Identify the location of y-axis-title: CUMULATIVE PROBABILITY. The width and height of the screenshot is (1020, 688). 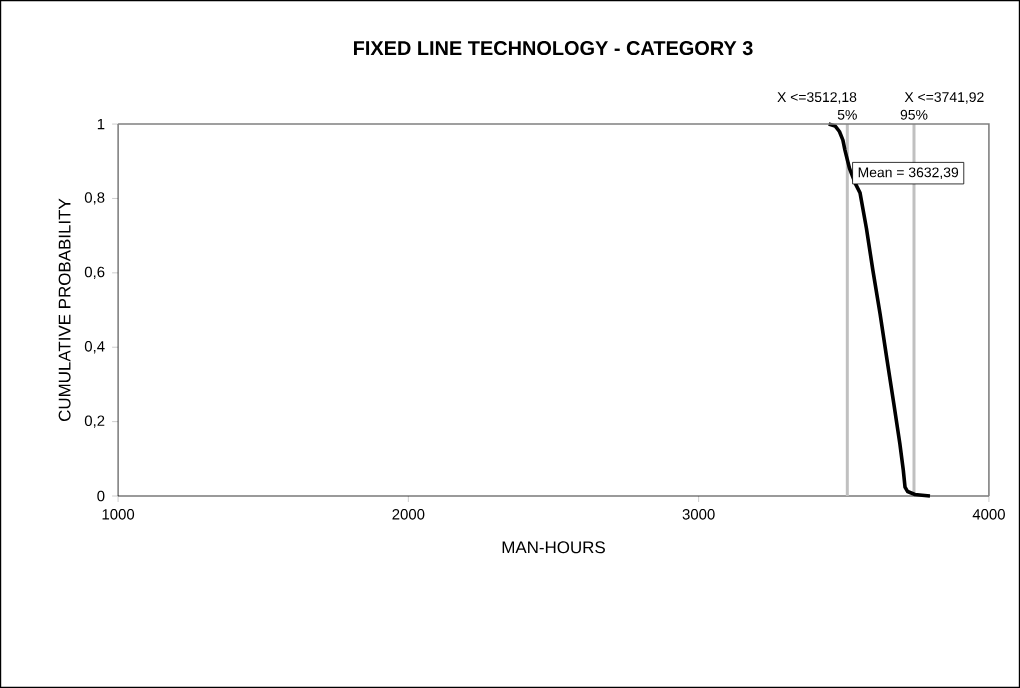
(64, 309).